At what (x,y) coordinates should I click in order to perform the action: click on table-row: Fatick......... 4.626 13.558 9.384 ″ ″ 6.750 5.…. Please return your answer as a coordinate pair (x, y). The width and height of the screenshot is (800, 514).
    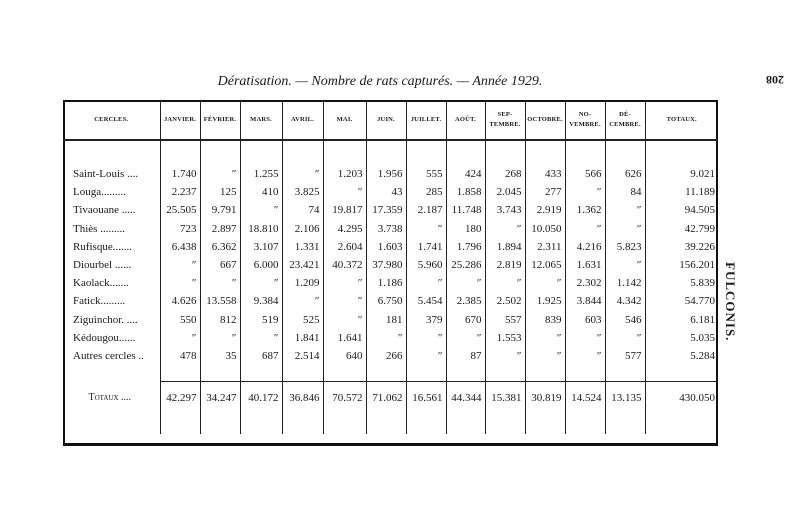
    Looking at the image, I should click on (390, 301).